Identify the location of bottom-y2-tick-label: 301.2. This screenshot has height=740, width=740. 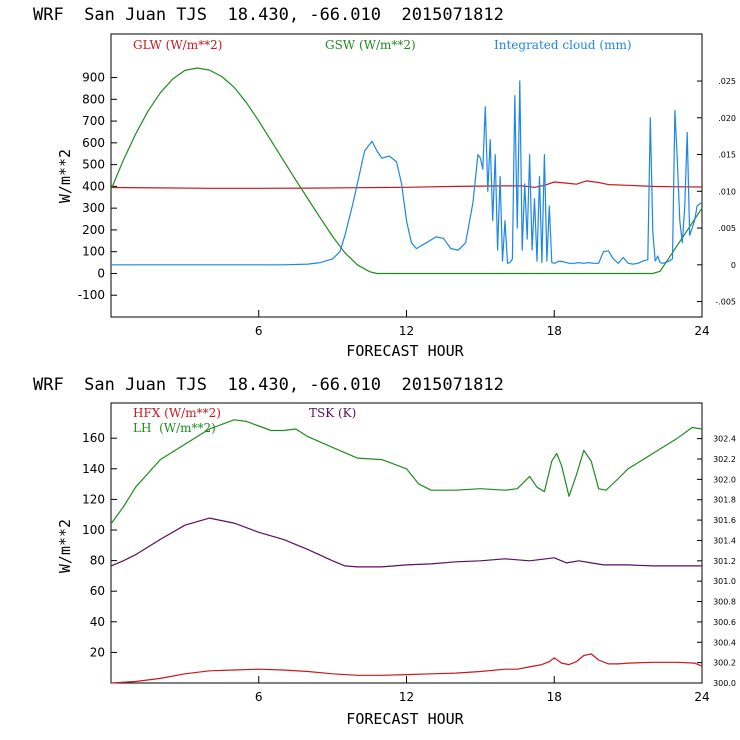
(724, 561).